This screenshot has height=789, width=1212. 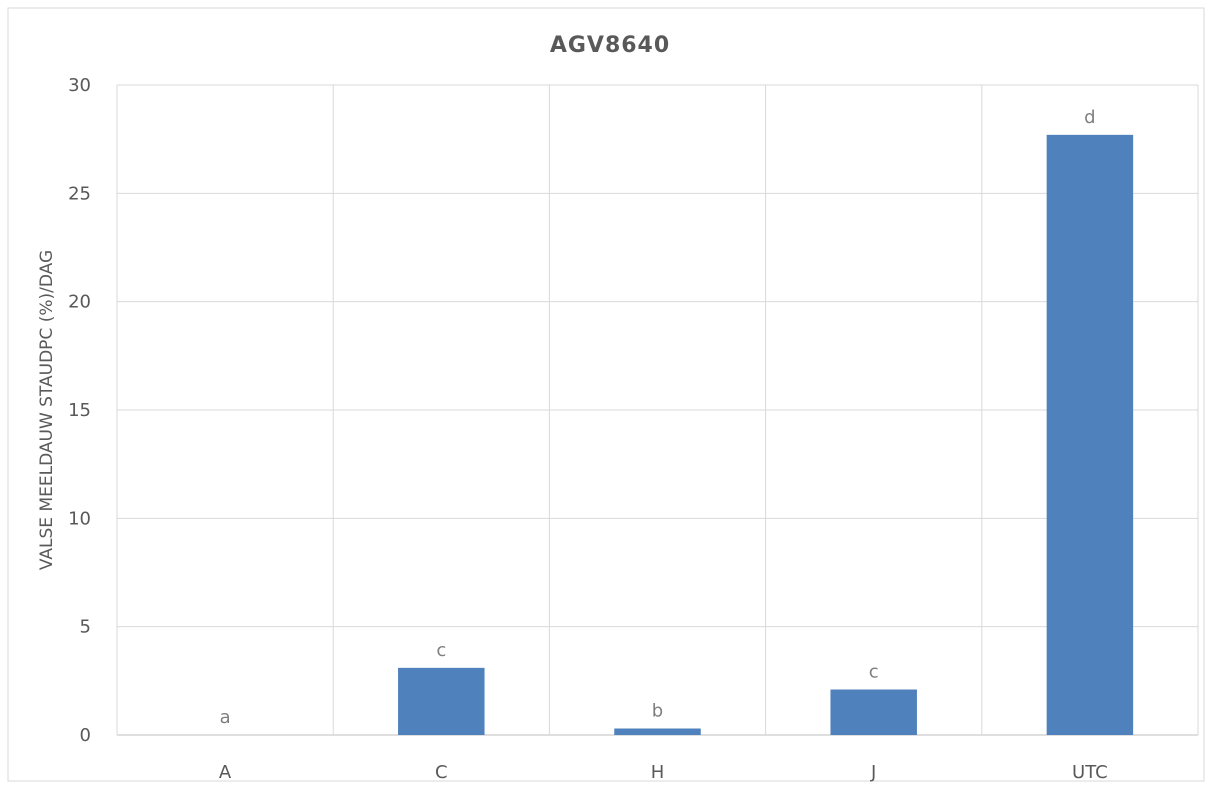 What do you see at coordinates (657, 711) in the screenshot?
I see `bar-data-label: b` at bounding box center [657, 711].